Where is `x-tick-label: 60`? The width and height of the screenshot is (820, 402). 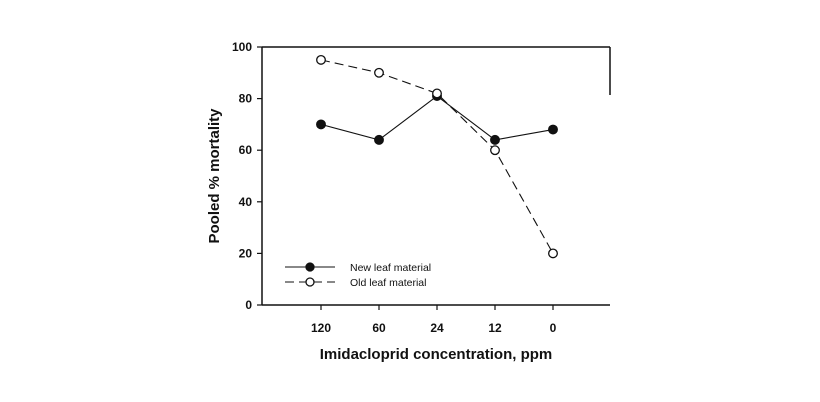 x-tick-label: 60 is located at coordinates (379, 328).